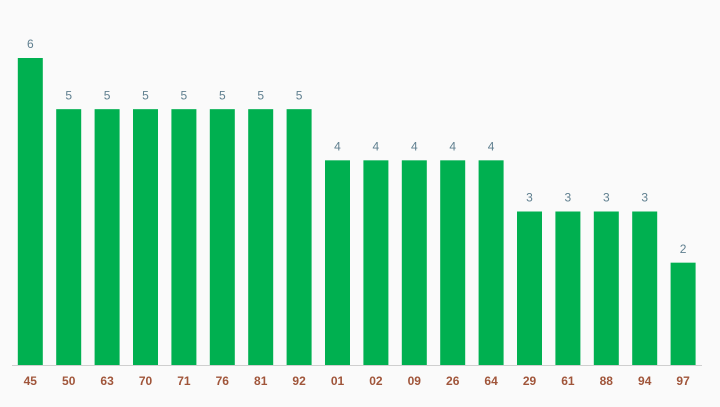  Describe the element at coordinates (568, 381) in the screenshot. I see `x-tick-label: 61` at that location.